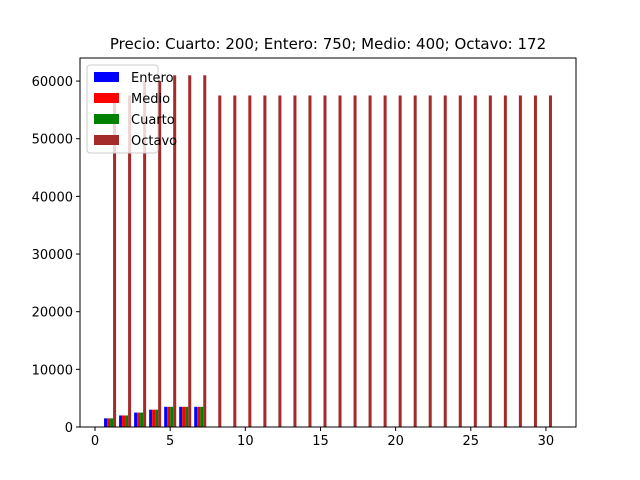 The height and width of the screenshot is (480, 640). I want to click on legend-label-entero: Entero, so click(152, 78).